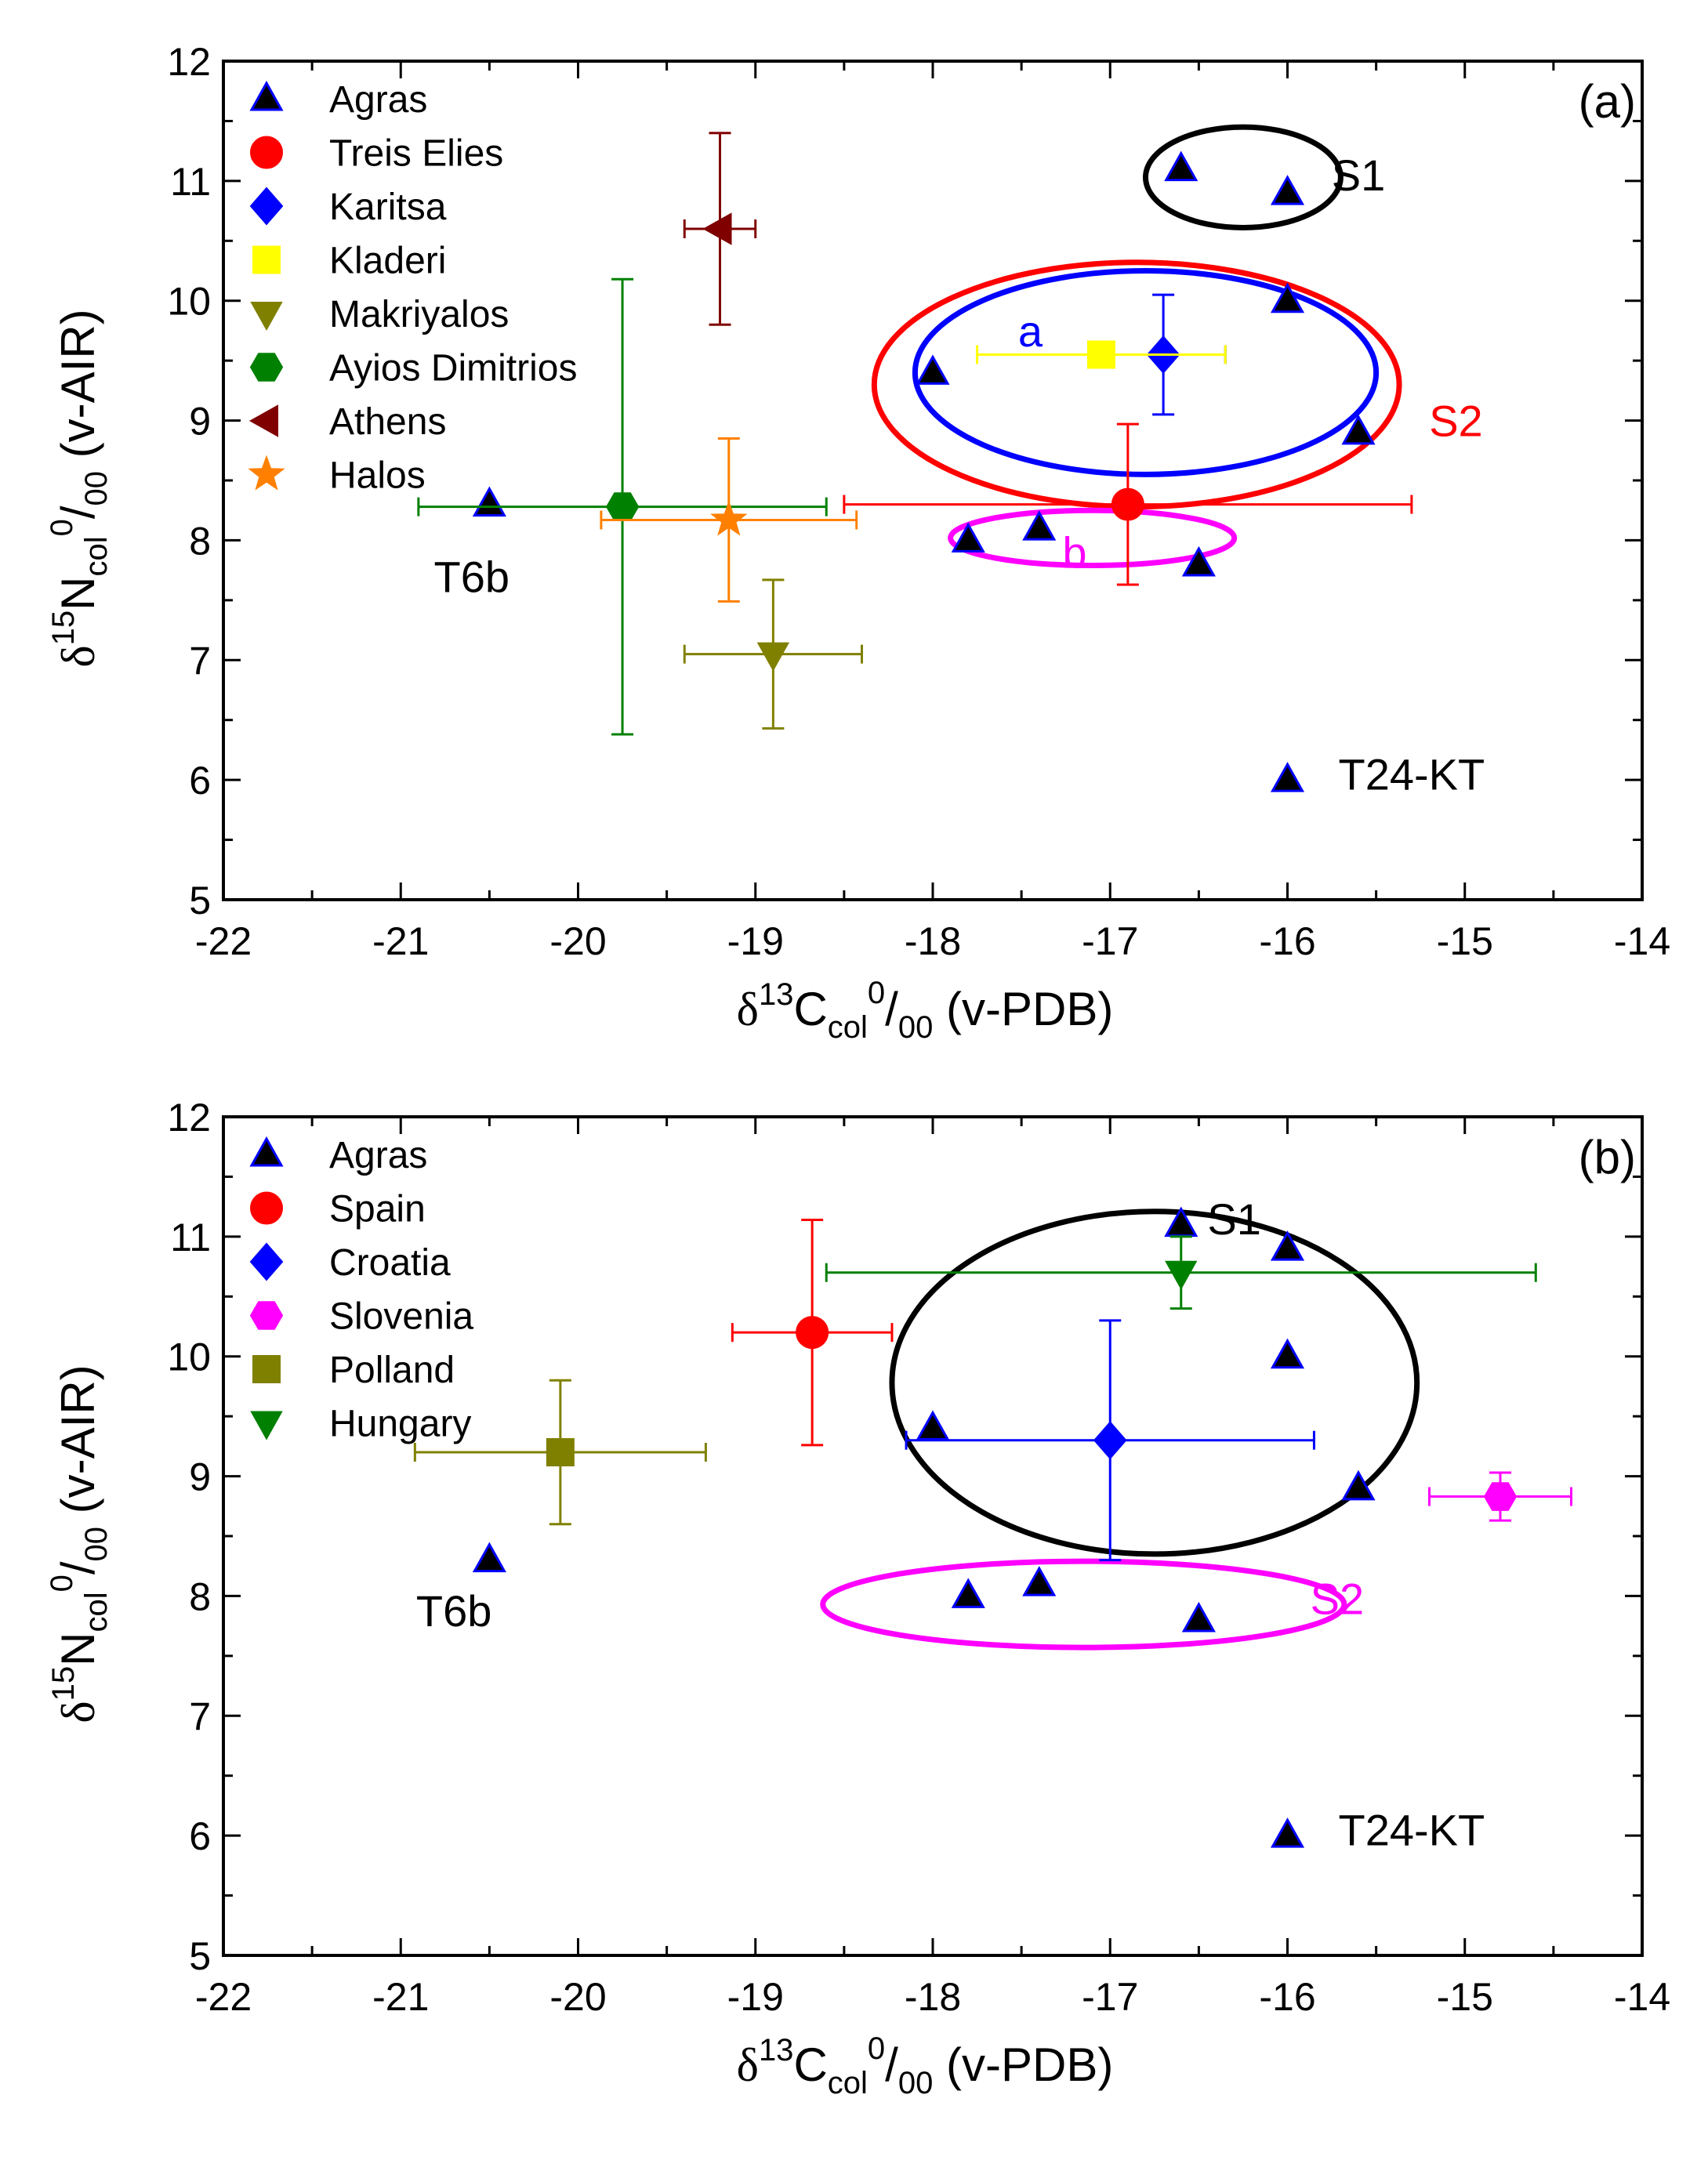 The height and width of the screenshot is (2167, 1708). What do you see at coordinates (926, 1010) in the screenshot?
I see `x-axis-title: δ13Ccol0/00 (v-PDB)` at bounding box center [926, 1010].